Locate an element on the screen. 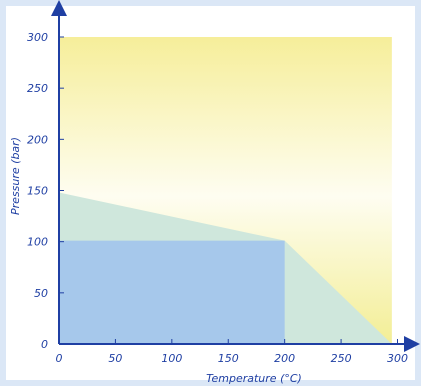 The width and height of the screenshot is (421, 386). x-tick-label-250: 250 is located at coordinates (341, 358).